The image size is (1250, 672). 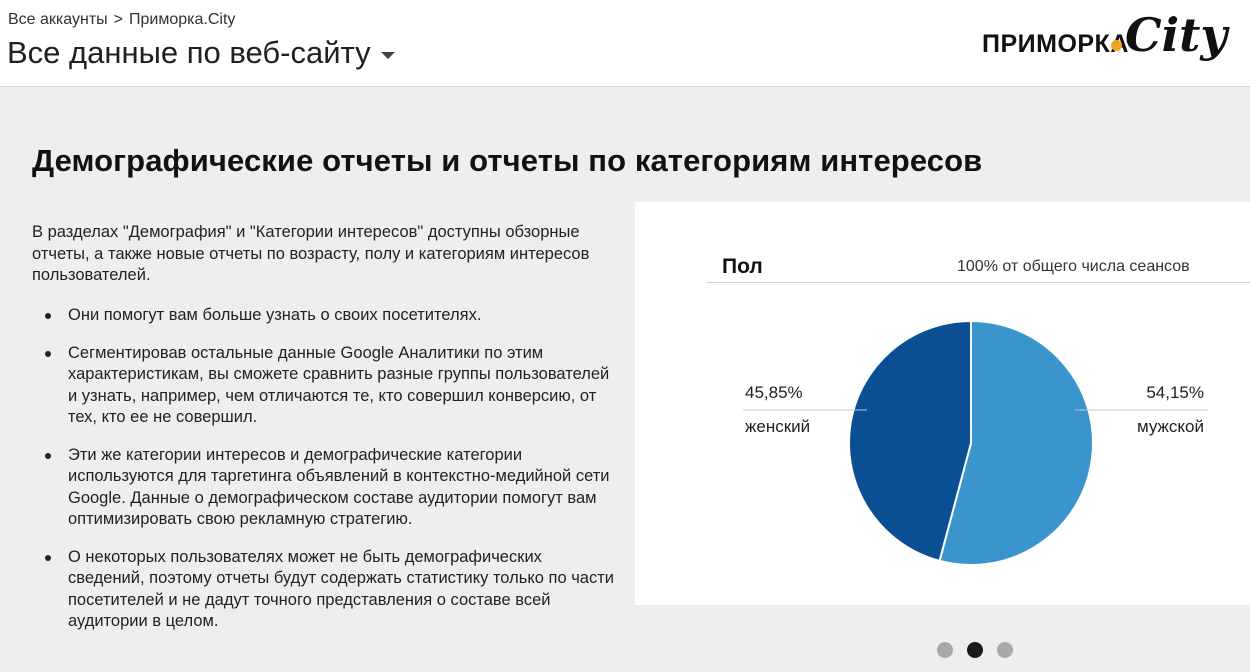 I want to click on view-selector-dropdown: Все данные по веб-сайту, so click(x=201, y=53).